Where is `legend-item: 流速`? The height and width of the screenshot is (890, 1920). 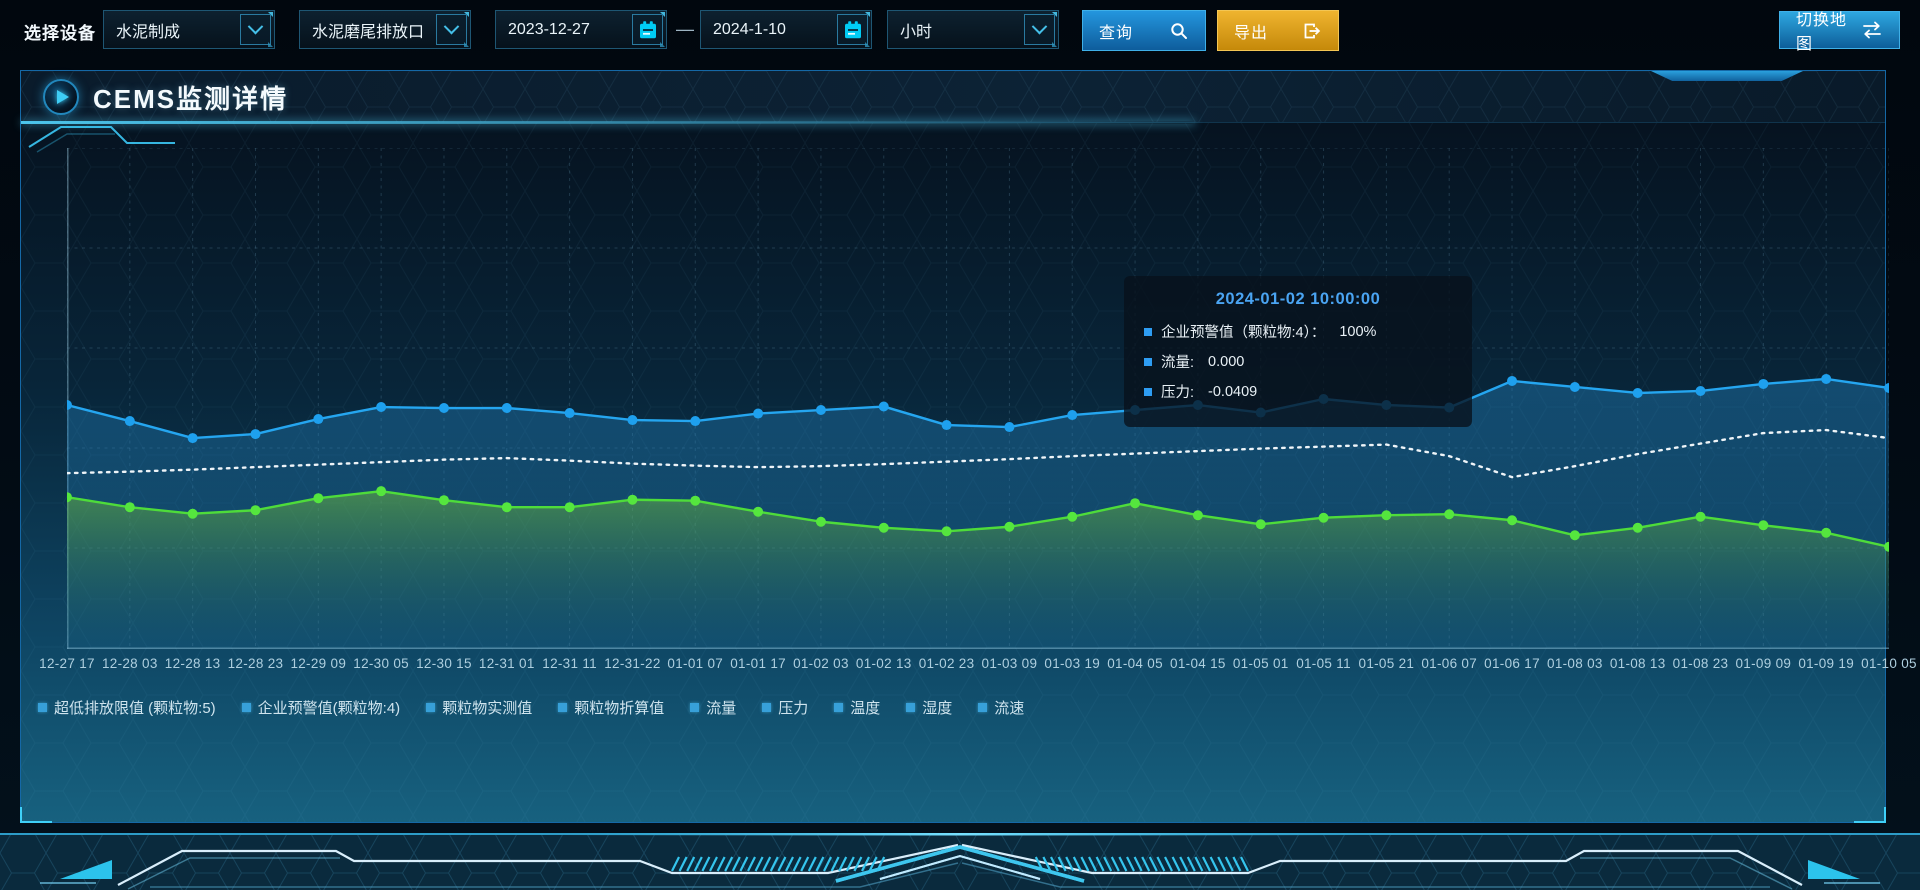
legend-item: 流速 is located at coordinates (1001, 707).